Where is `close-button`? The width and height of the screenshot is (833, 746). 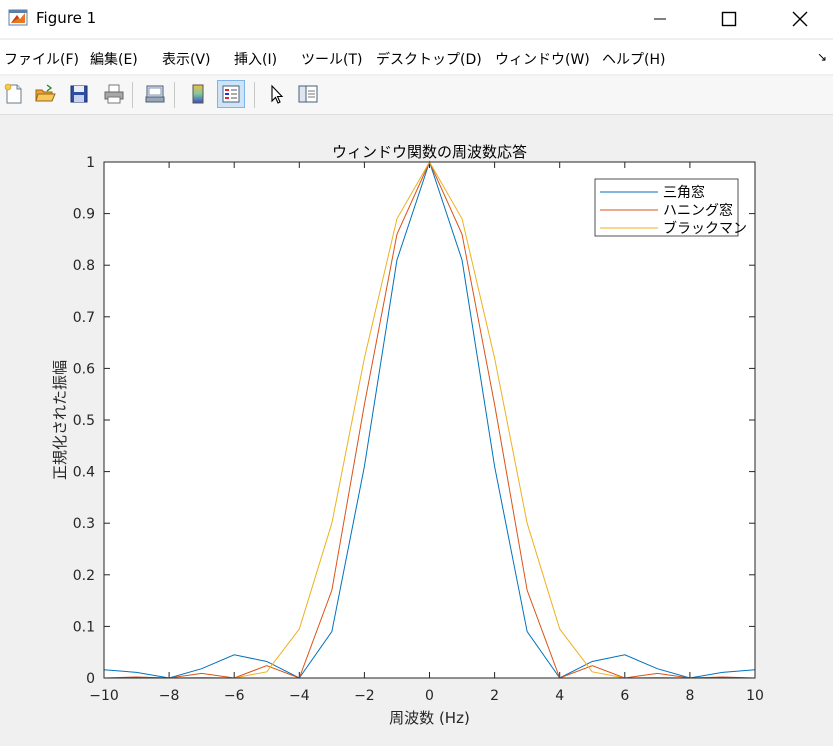 close-button is located at coordinates (800, 19).